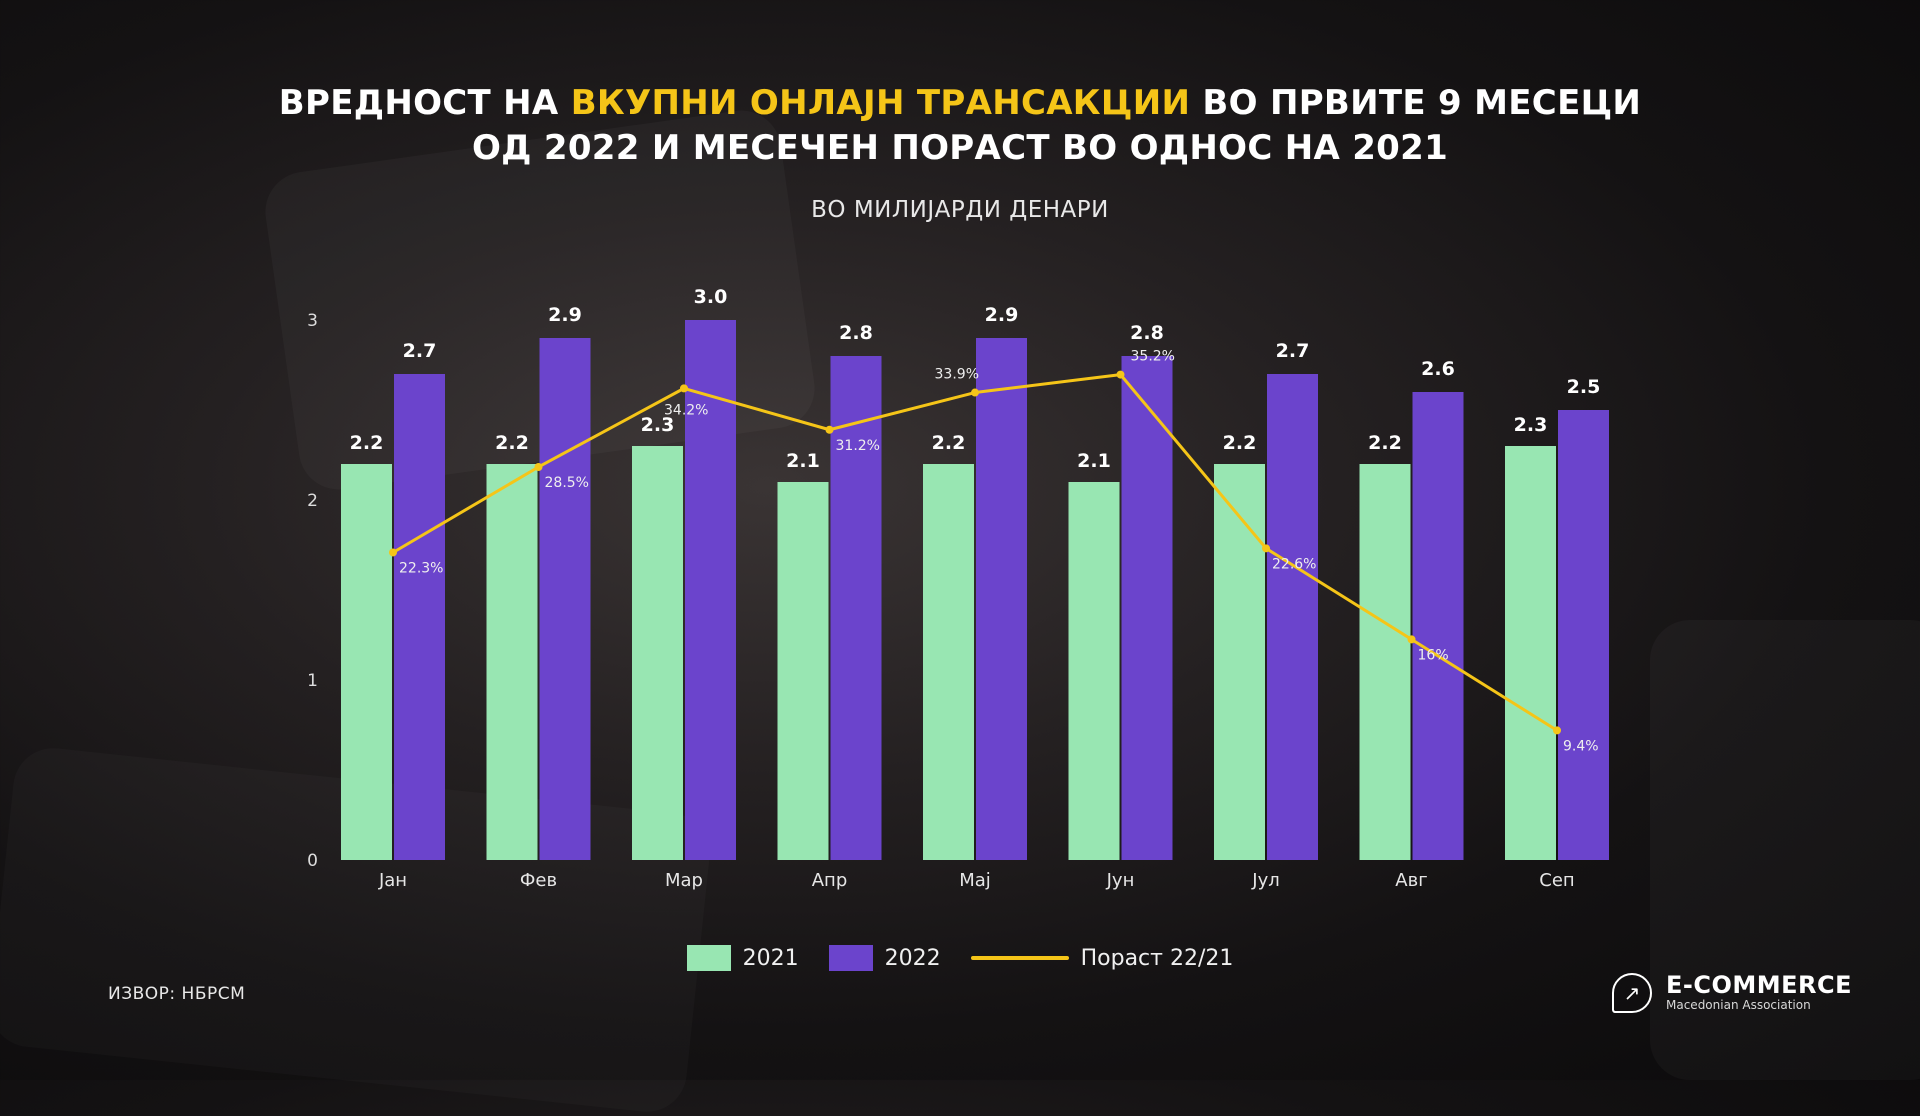 The image size is (1920, 1116). Describe the element at coordinates (1581, 746) in the screenshot. I see `growth-label: 9.4%` at that location.